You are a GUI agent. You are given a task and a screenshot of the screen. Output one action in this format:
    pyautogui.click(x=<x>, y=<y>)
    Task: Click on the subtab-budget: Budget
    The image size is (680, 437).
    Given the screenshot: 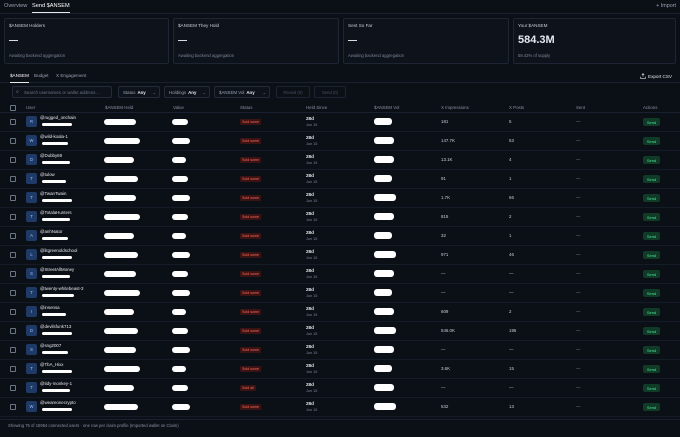 What is the action you would take?
    pyautogui.click(x=41, y=75)
    